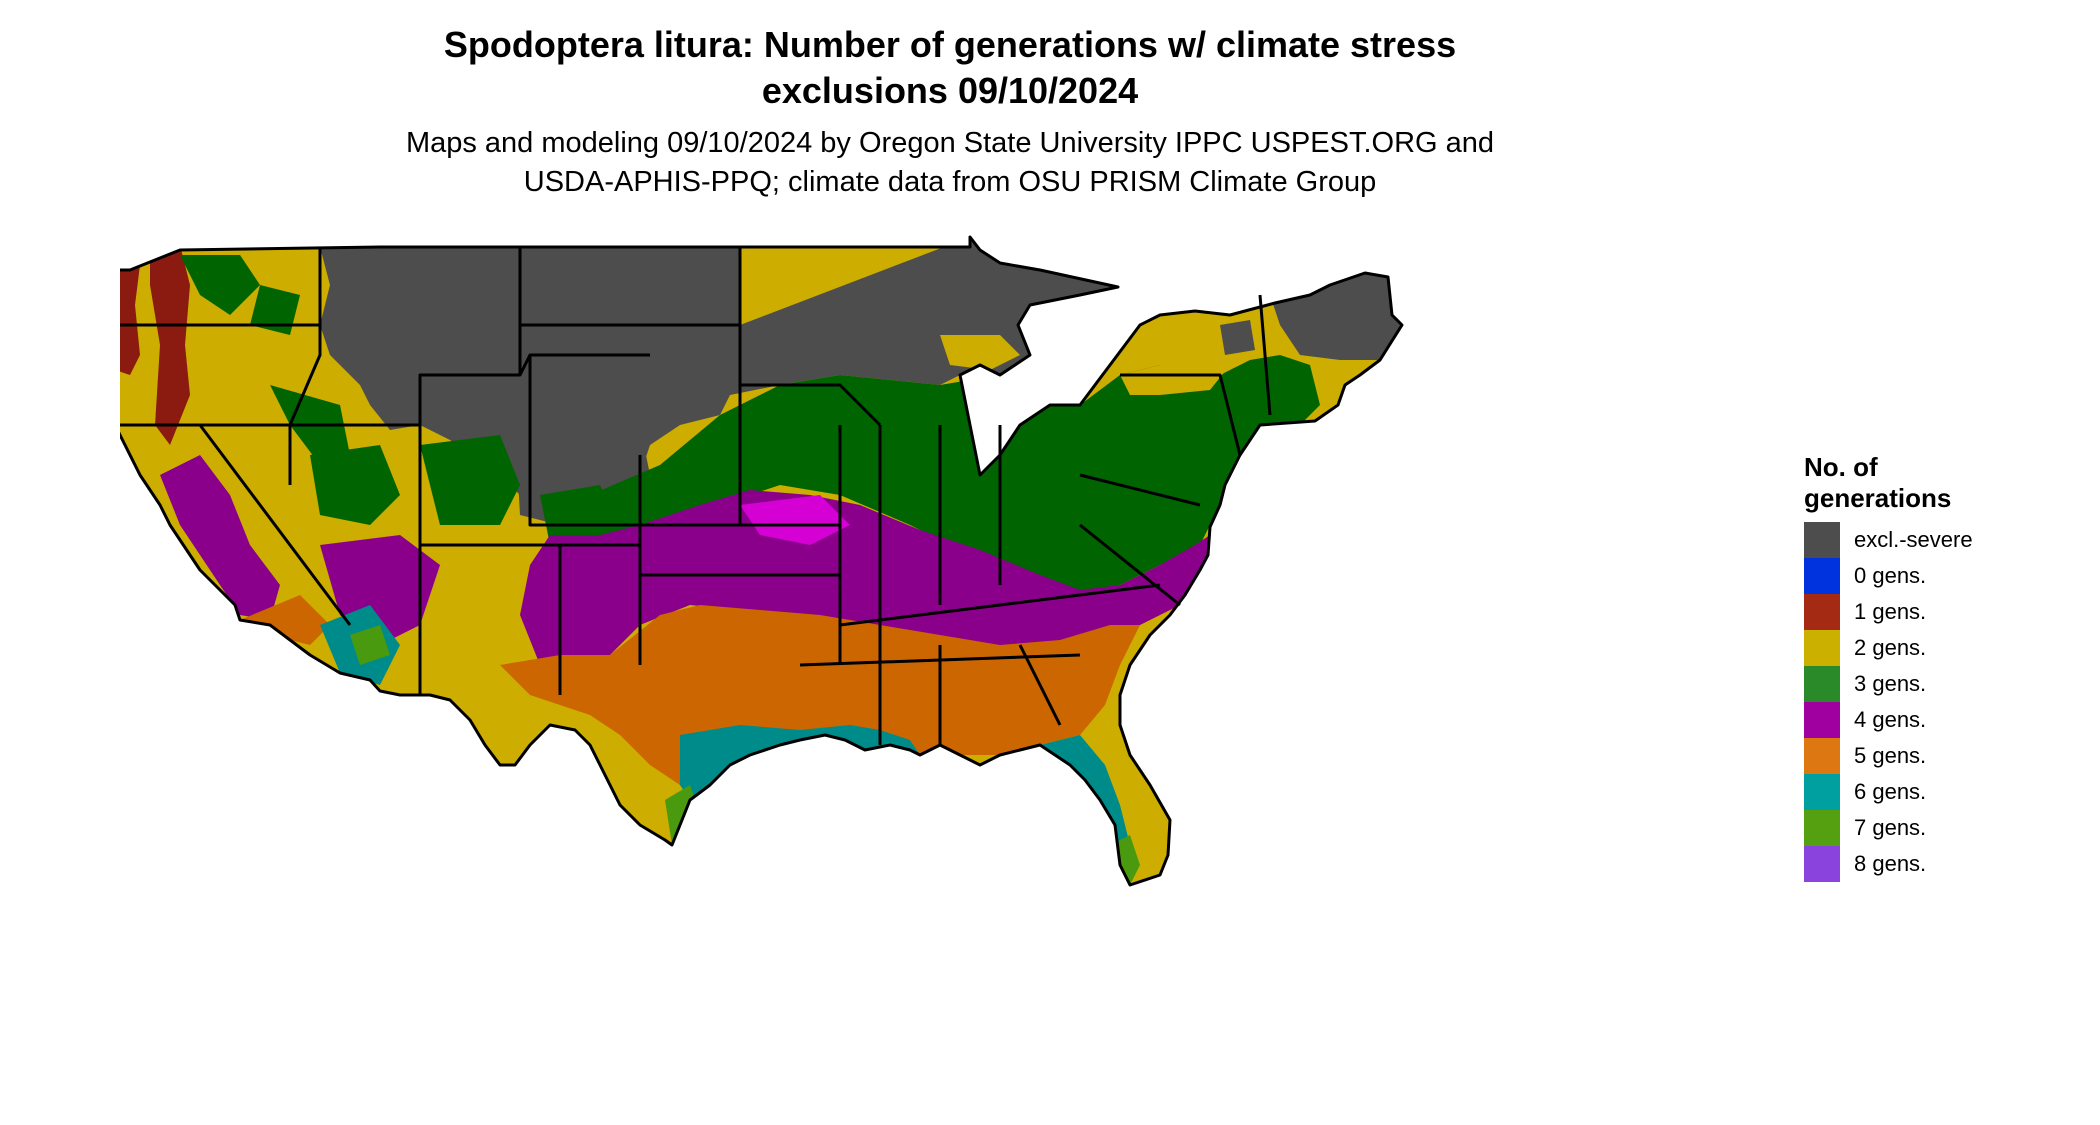 The width and height of the screenshot is (2100, 1125). I want to click on legend-label: 1 gens., so click(1890, 611).